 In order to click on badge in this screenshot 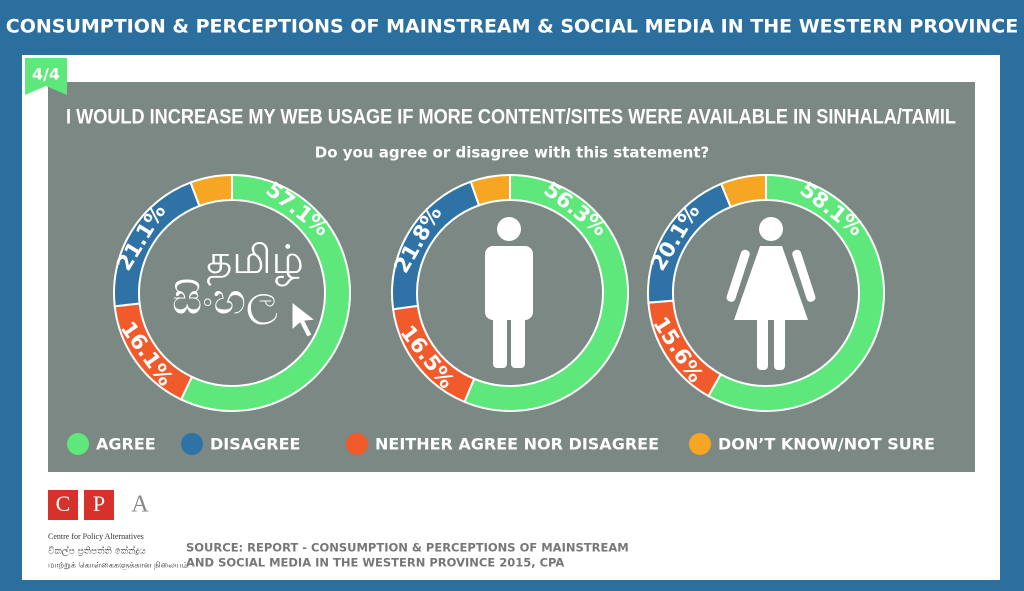, I will do `click(46, 76)`.